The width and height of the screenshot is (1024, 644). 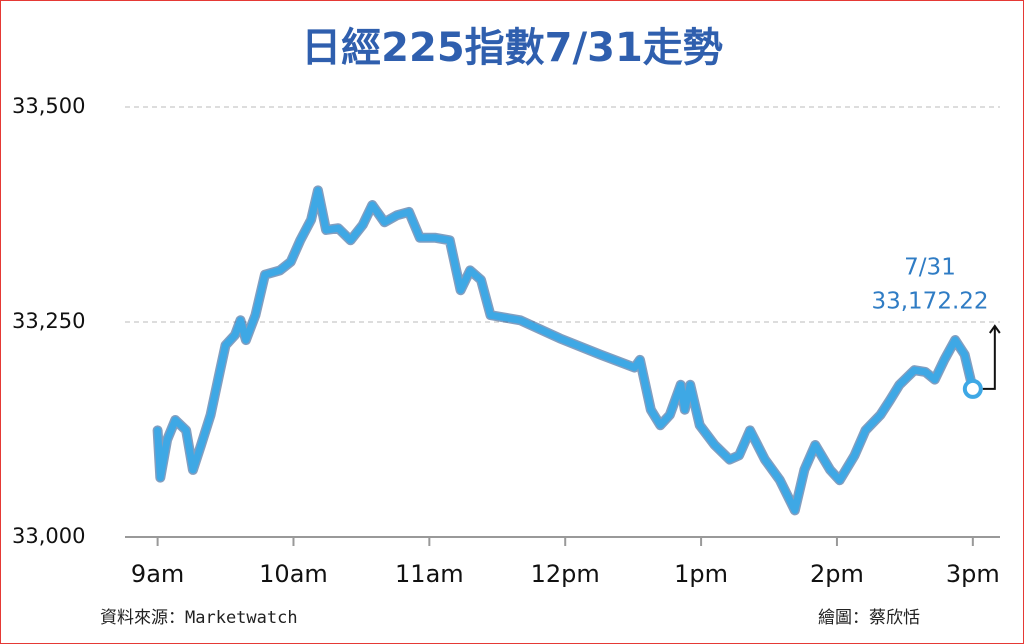 What do you see at coordinates (199, 618) in the screenshot?
I see `source: 資料來源：Marketwatch` at bounding box center [199, 618].